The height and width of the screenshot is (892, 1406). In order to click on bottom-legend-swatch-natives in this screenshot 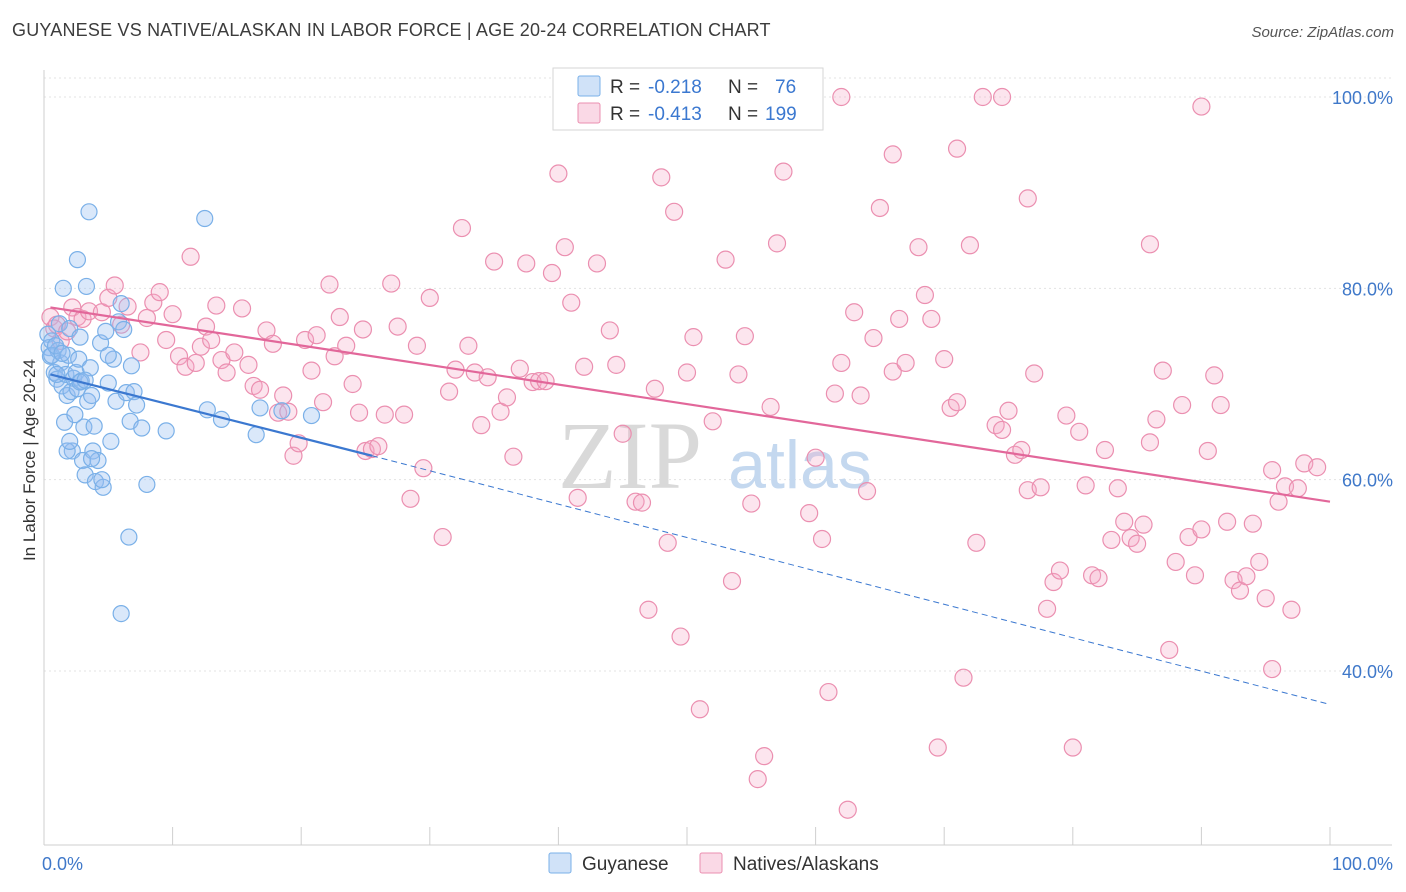, I will do `click(711, 863)`.